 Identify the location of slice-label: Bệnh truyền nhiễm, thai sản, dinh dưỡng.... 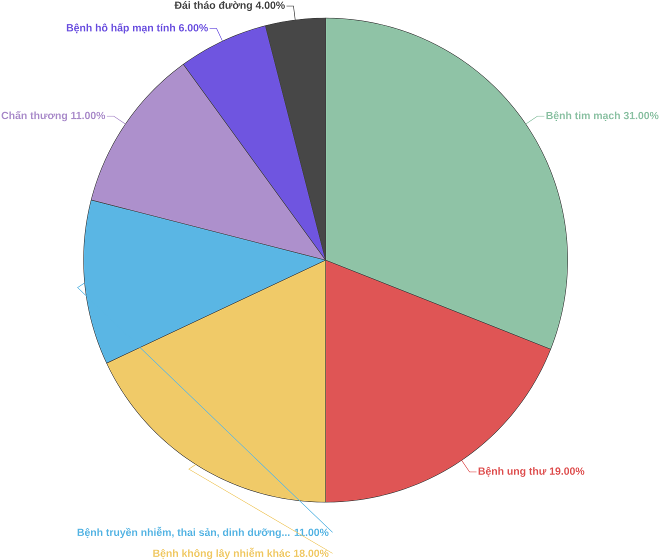
(184, 532).